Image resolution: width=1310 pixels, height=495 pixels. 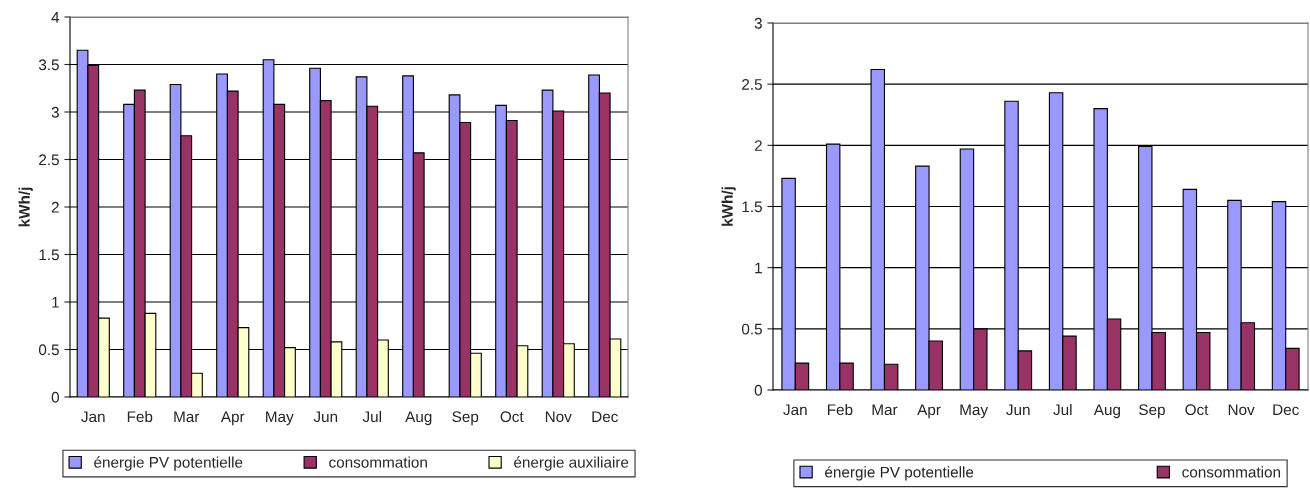 I want to click on legend-label: énergie auxiliaire, so click(x=571, y=463).